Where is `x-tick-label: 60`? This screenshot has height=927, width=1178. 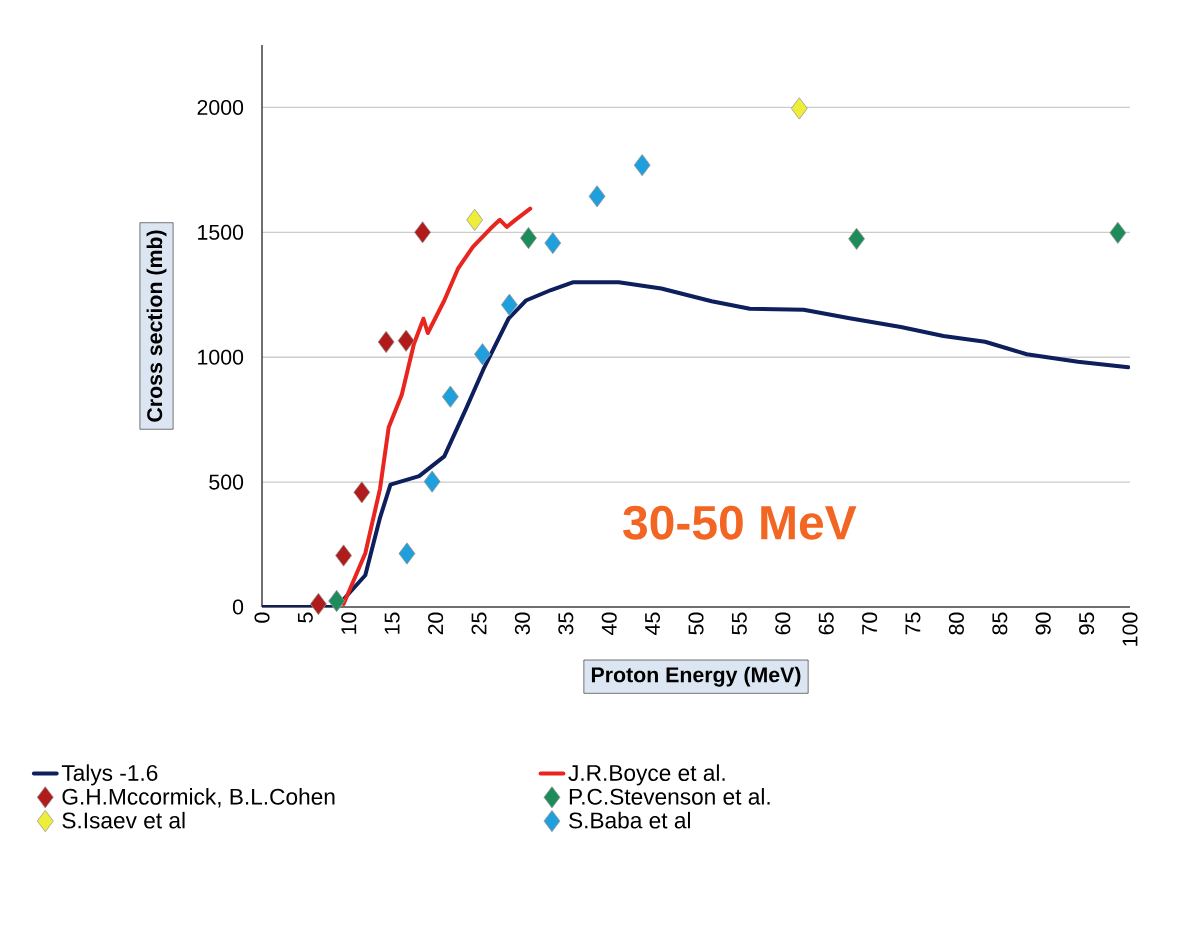 x-tick-label: 60 is located at coordinates (783, 623).